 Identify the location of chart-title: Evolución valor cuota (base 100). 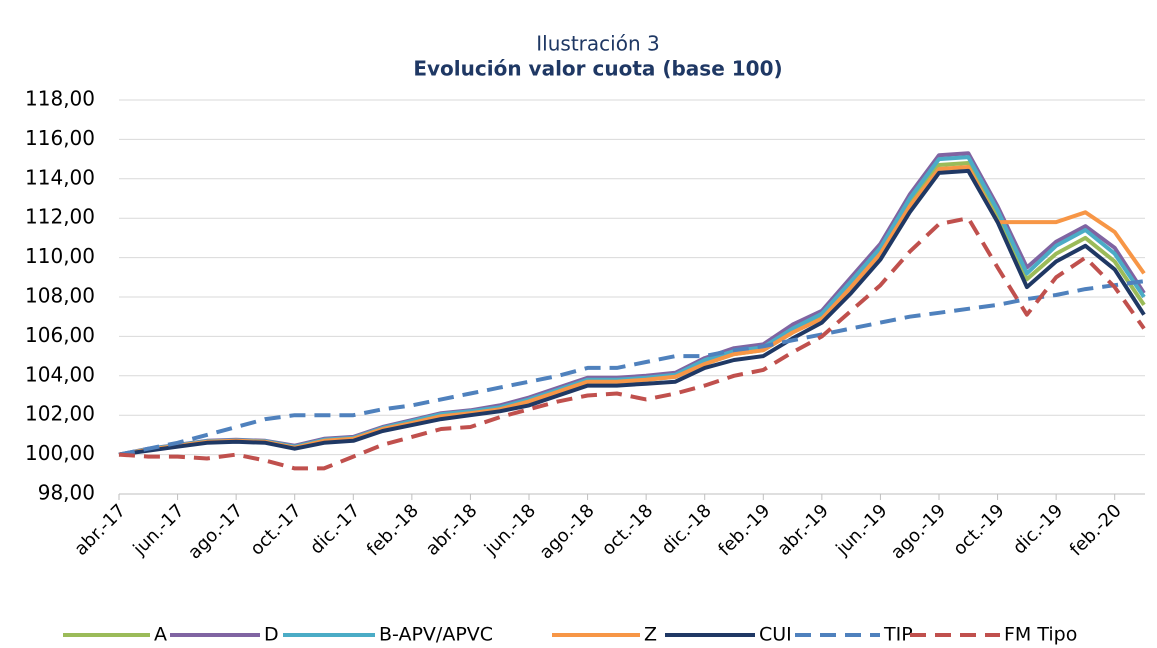
(597, 69).